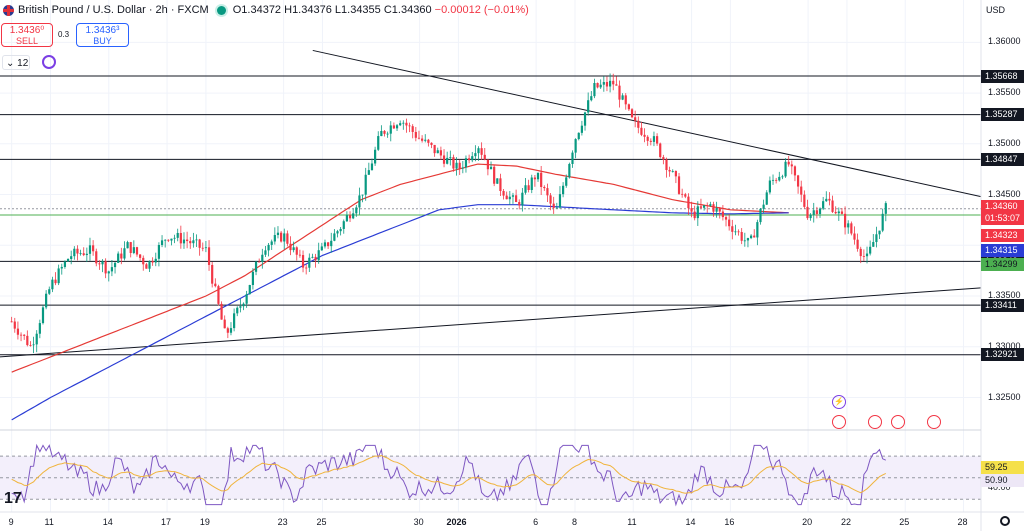 The image size is (1024, 531). I want to click on sell-button: 1.3436⁰ SELL, so click(27, 35).